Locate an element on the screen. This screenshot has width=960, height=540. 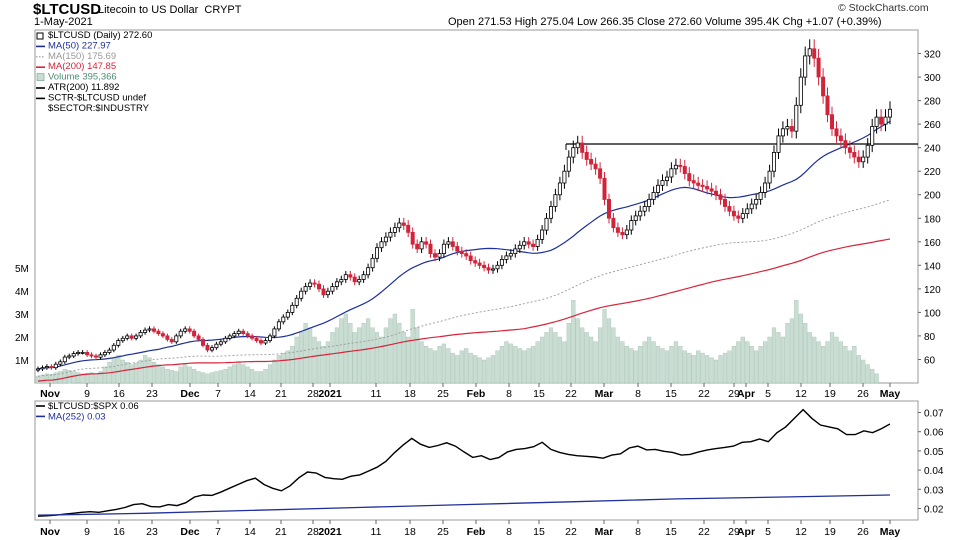
symbol-name: Litecoin to US Dollar CRYPT is located at coordinates (170, 10).